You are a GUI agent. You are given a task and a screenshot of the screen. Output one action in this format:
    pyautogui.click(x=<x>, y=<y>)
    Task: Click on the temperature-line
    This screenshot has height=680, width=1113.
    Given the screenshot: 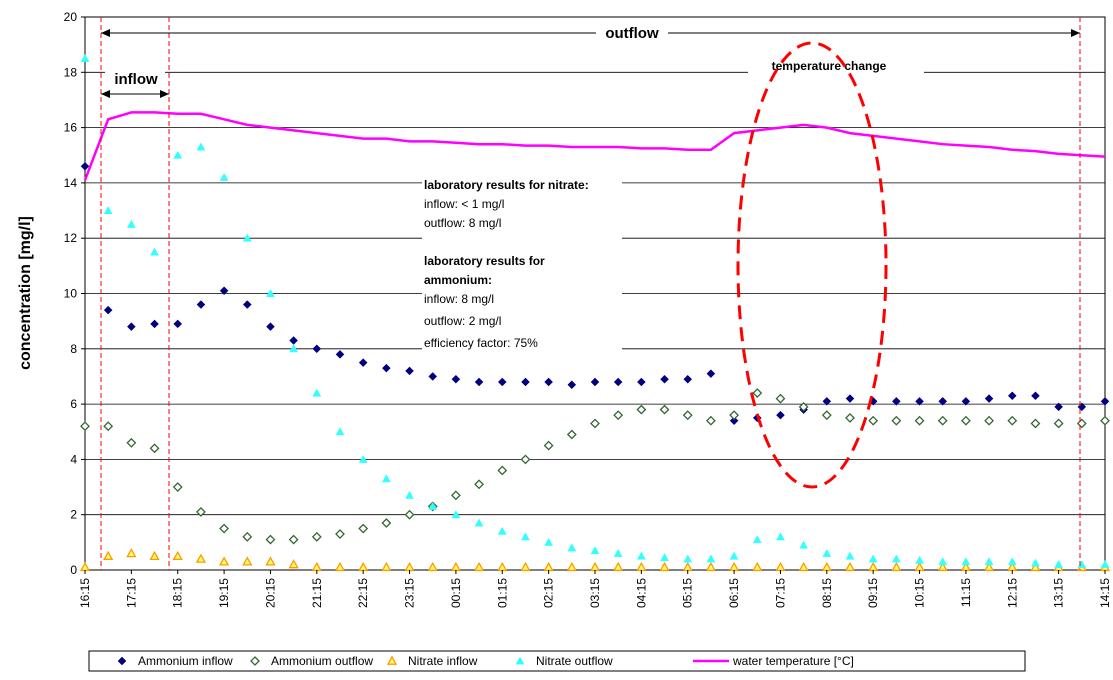 What is the action you would take?
    pyautogui.click(x=594, y=146)
    